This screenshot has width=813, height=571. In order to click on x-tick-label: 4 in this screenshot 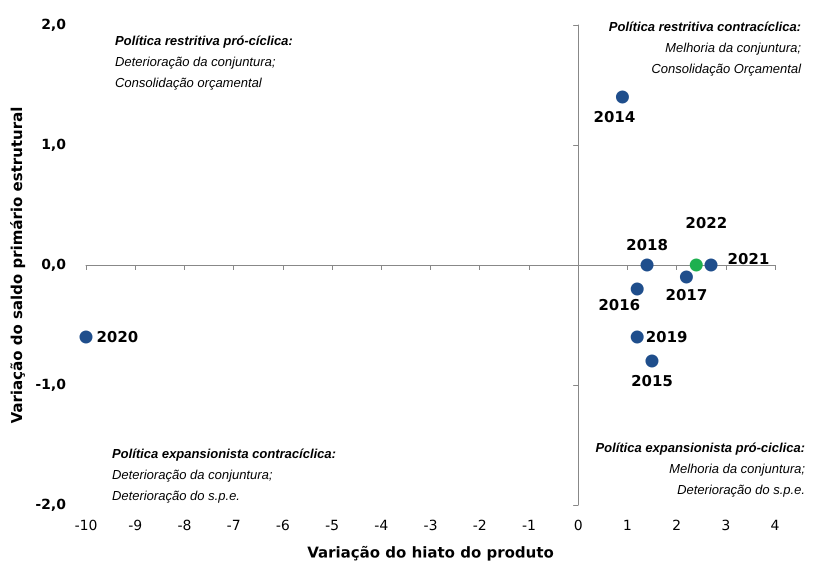, I will do `click(775, 526)`.